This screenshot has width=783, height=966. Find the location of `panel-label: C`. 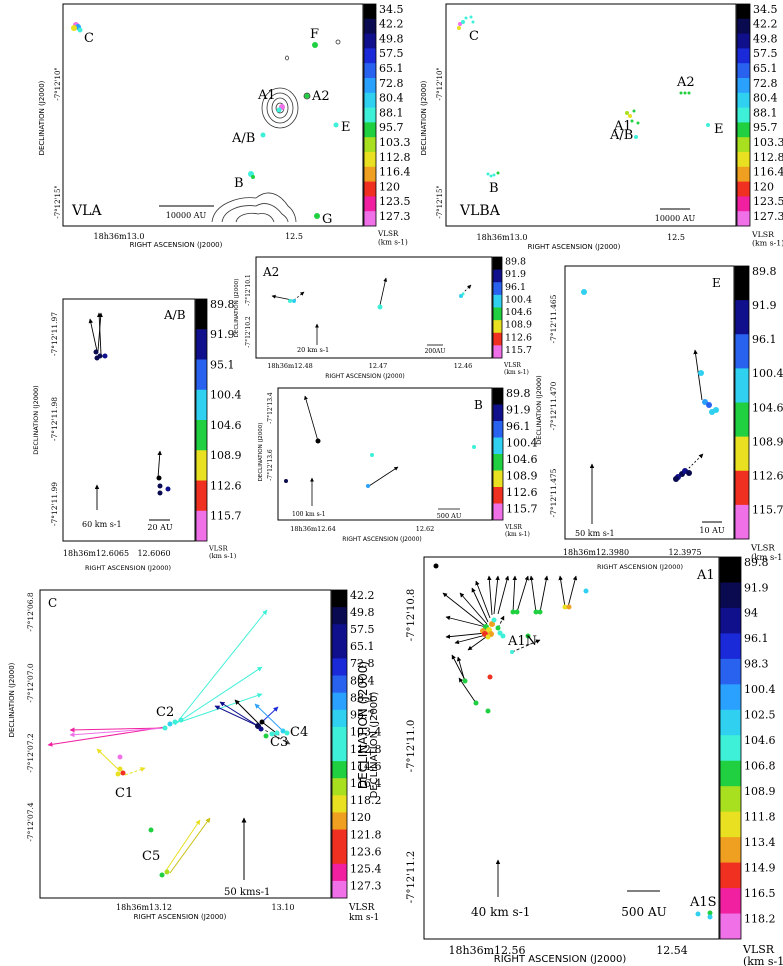

panel-label: C is located at coordinates (52, 603).